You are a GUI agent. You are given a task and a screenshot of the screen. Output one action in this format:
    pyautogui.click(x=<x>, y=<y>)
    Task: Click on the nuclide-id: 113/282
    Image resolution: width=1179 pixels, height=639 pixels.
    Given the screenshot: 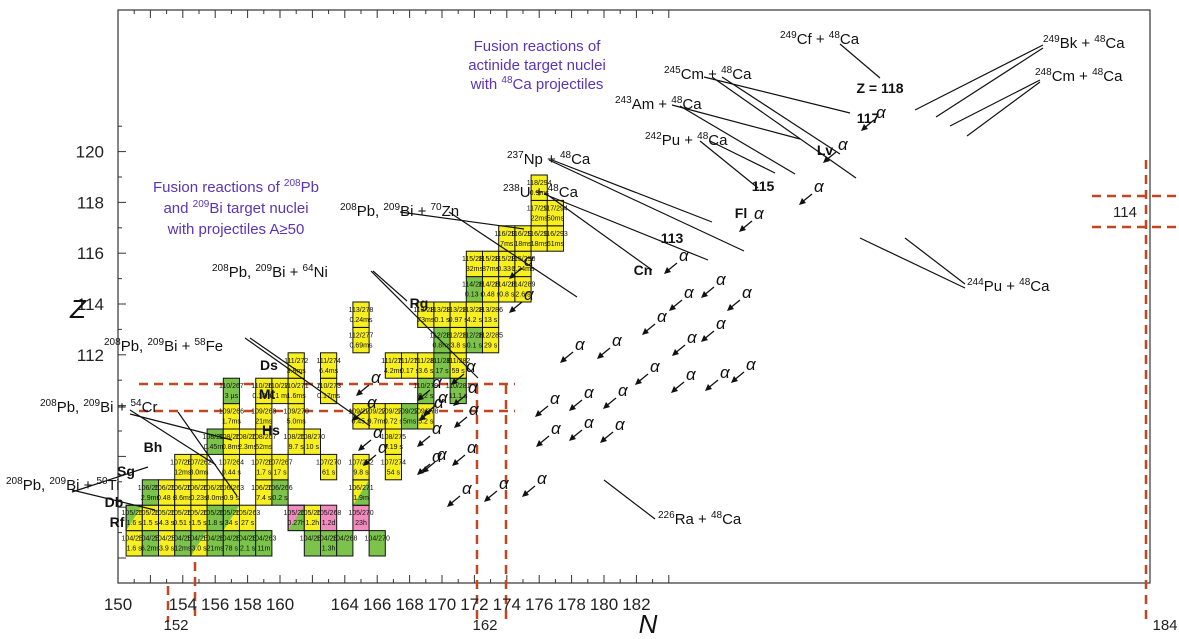 What is the action you would take?
    pyautogui.click(x=425, y=310)
    